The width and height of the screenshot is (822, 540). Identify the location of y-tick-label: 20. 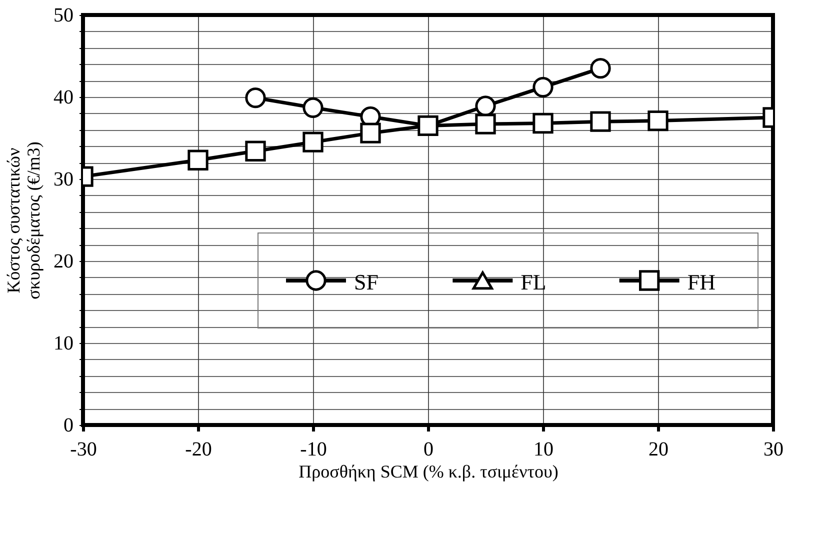
(64, 261).